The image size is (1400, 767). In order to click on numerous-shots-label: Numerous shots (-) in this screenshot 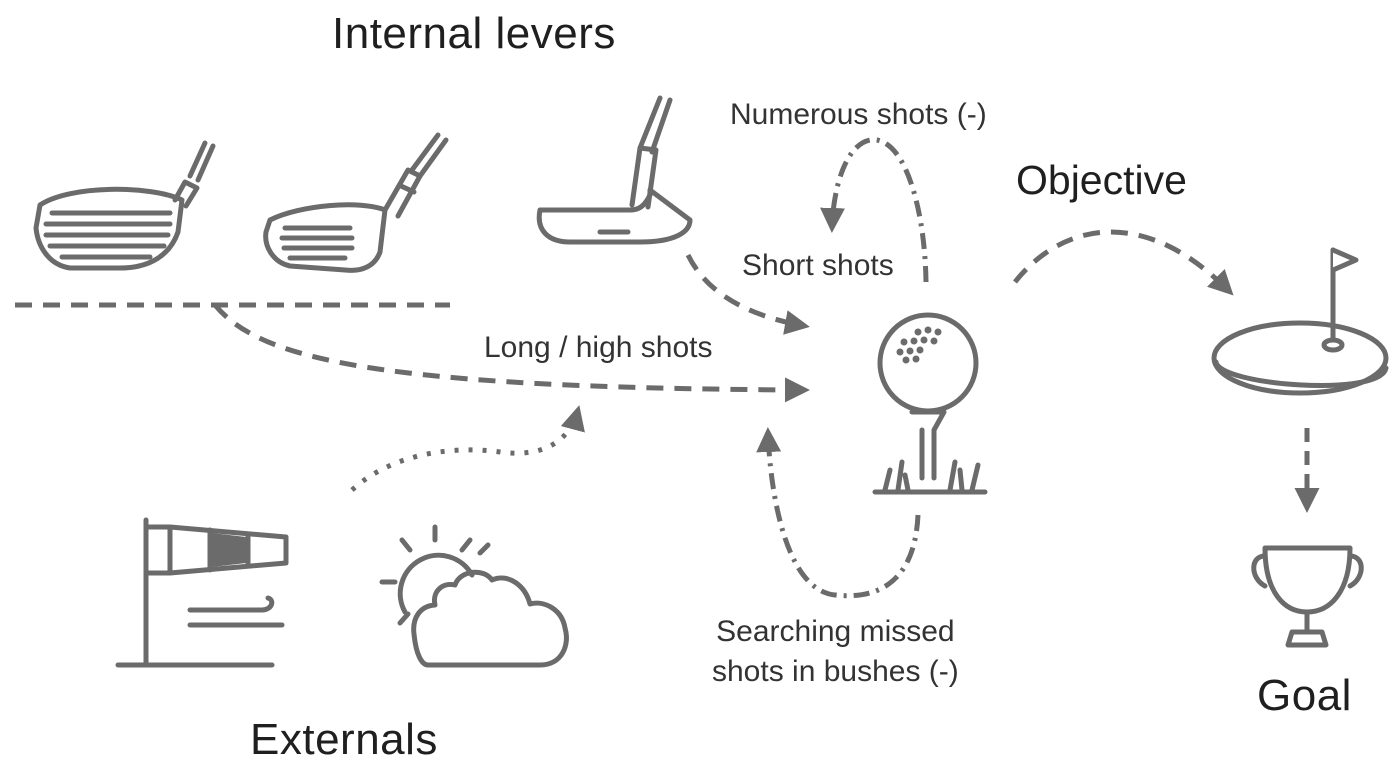, I will do `click(858, 115)`.